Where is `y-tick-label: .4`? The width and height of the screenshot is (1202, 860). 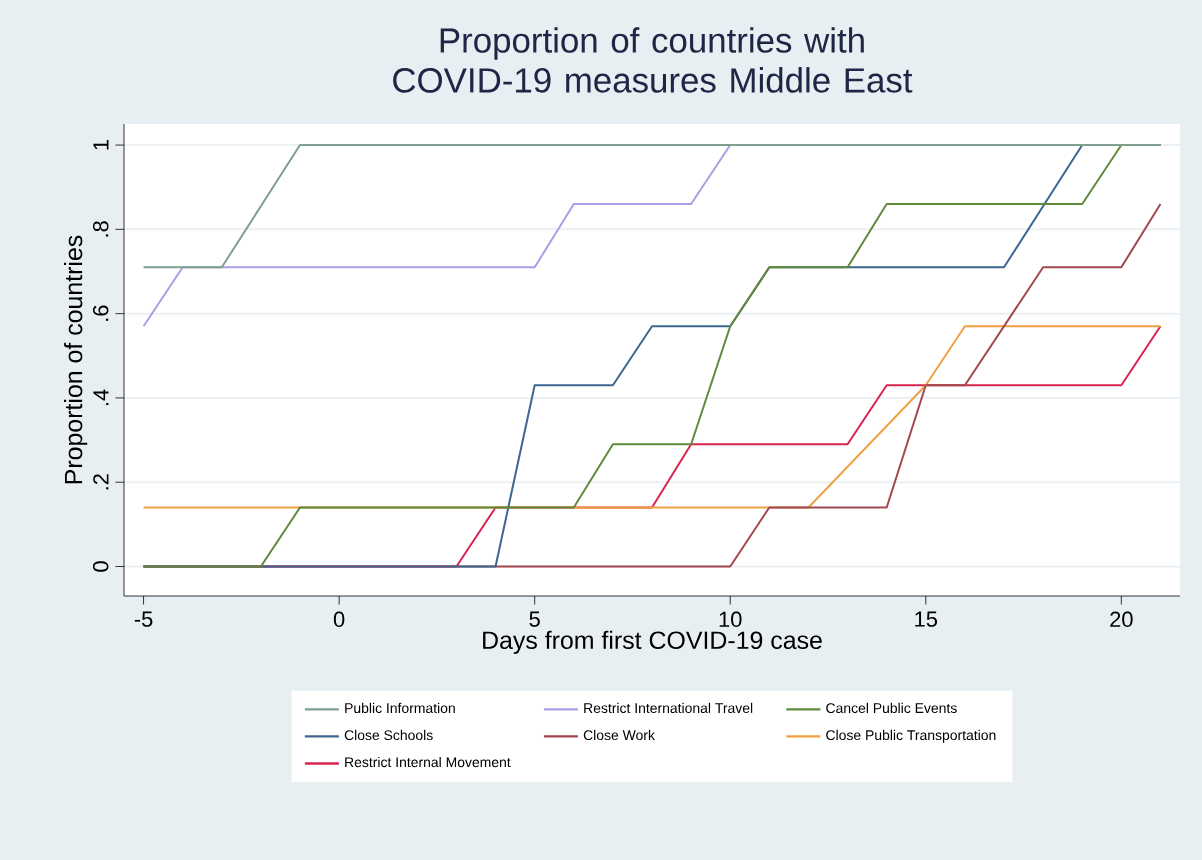
y-tick-label: .4 is located at coordinates (101, 397).